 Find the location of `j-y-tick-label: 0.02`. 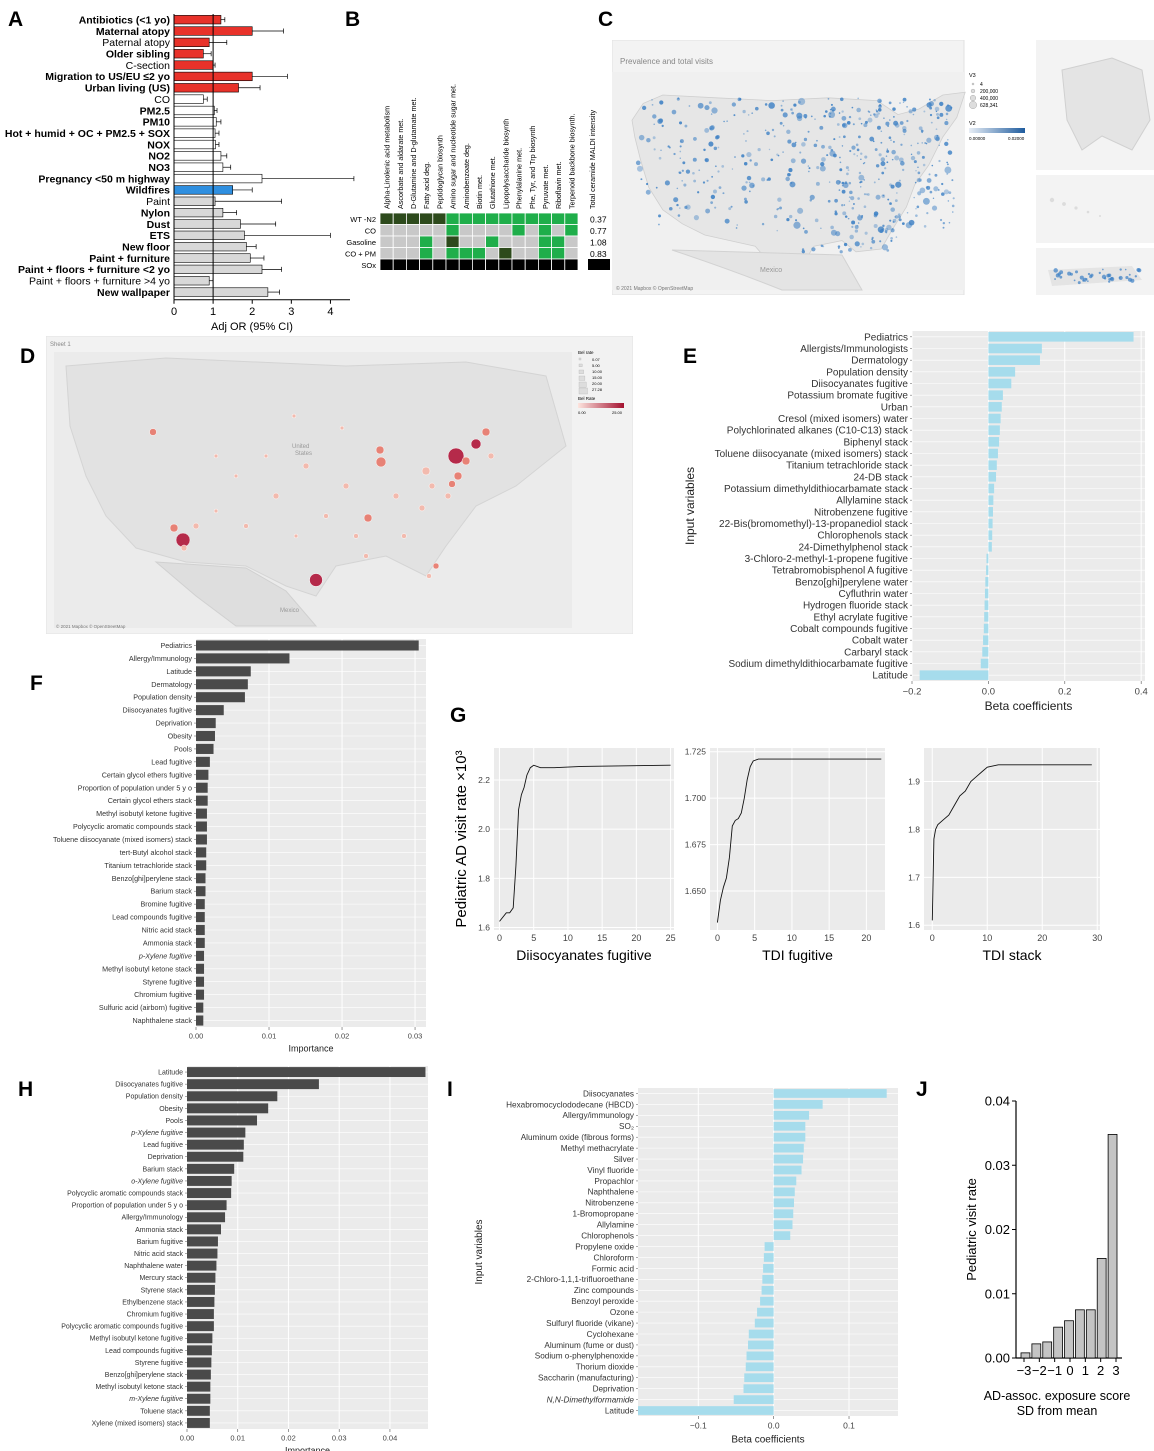

j-y-tick-label: 0.02 is located at coordinates (997, 1229).